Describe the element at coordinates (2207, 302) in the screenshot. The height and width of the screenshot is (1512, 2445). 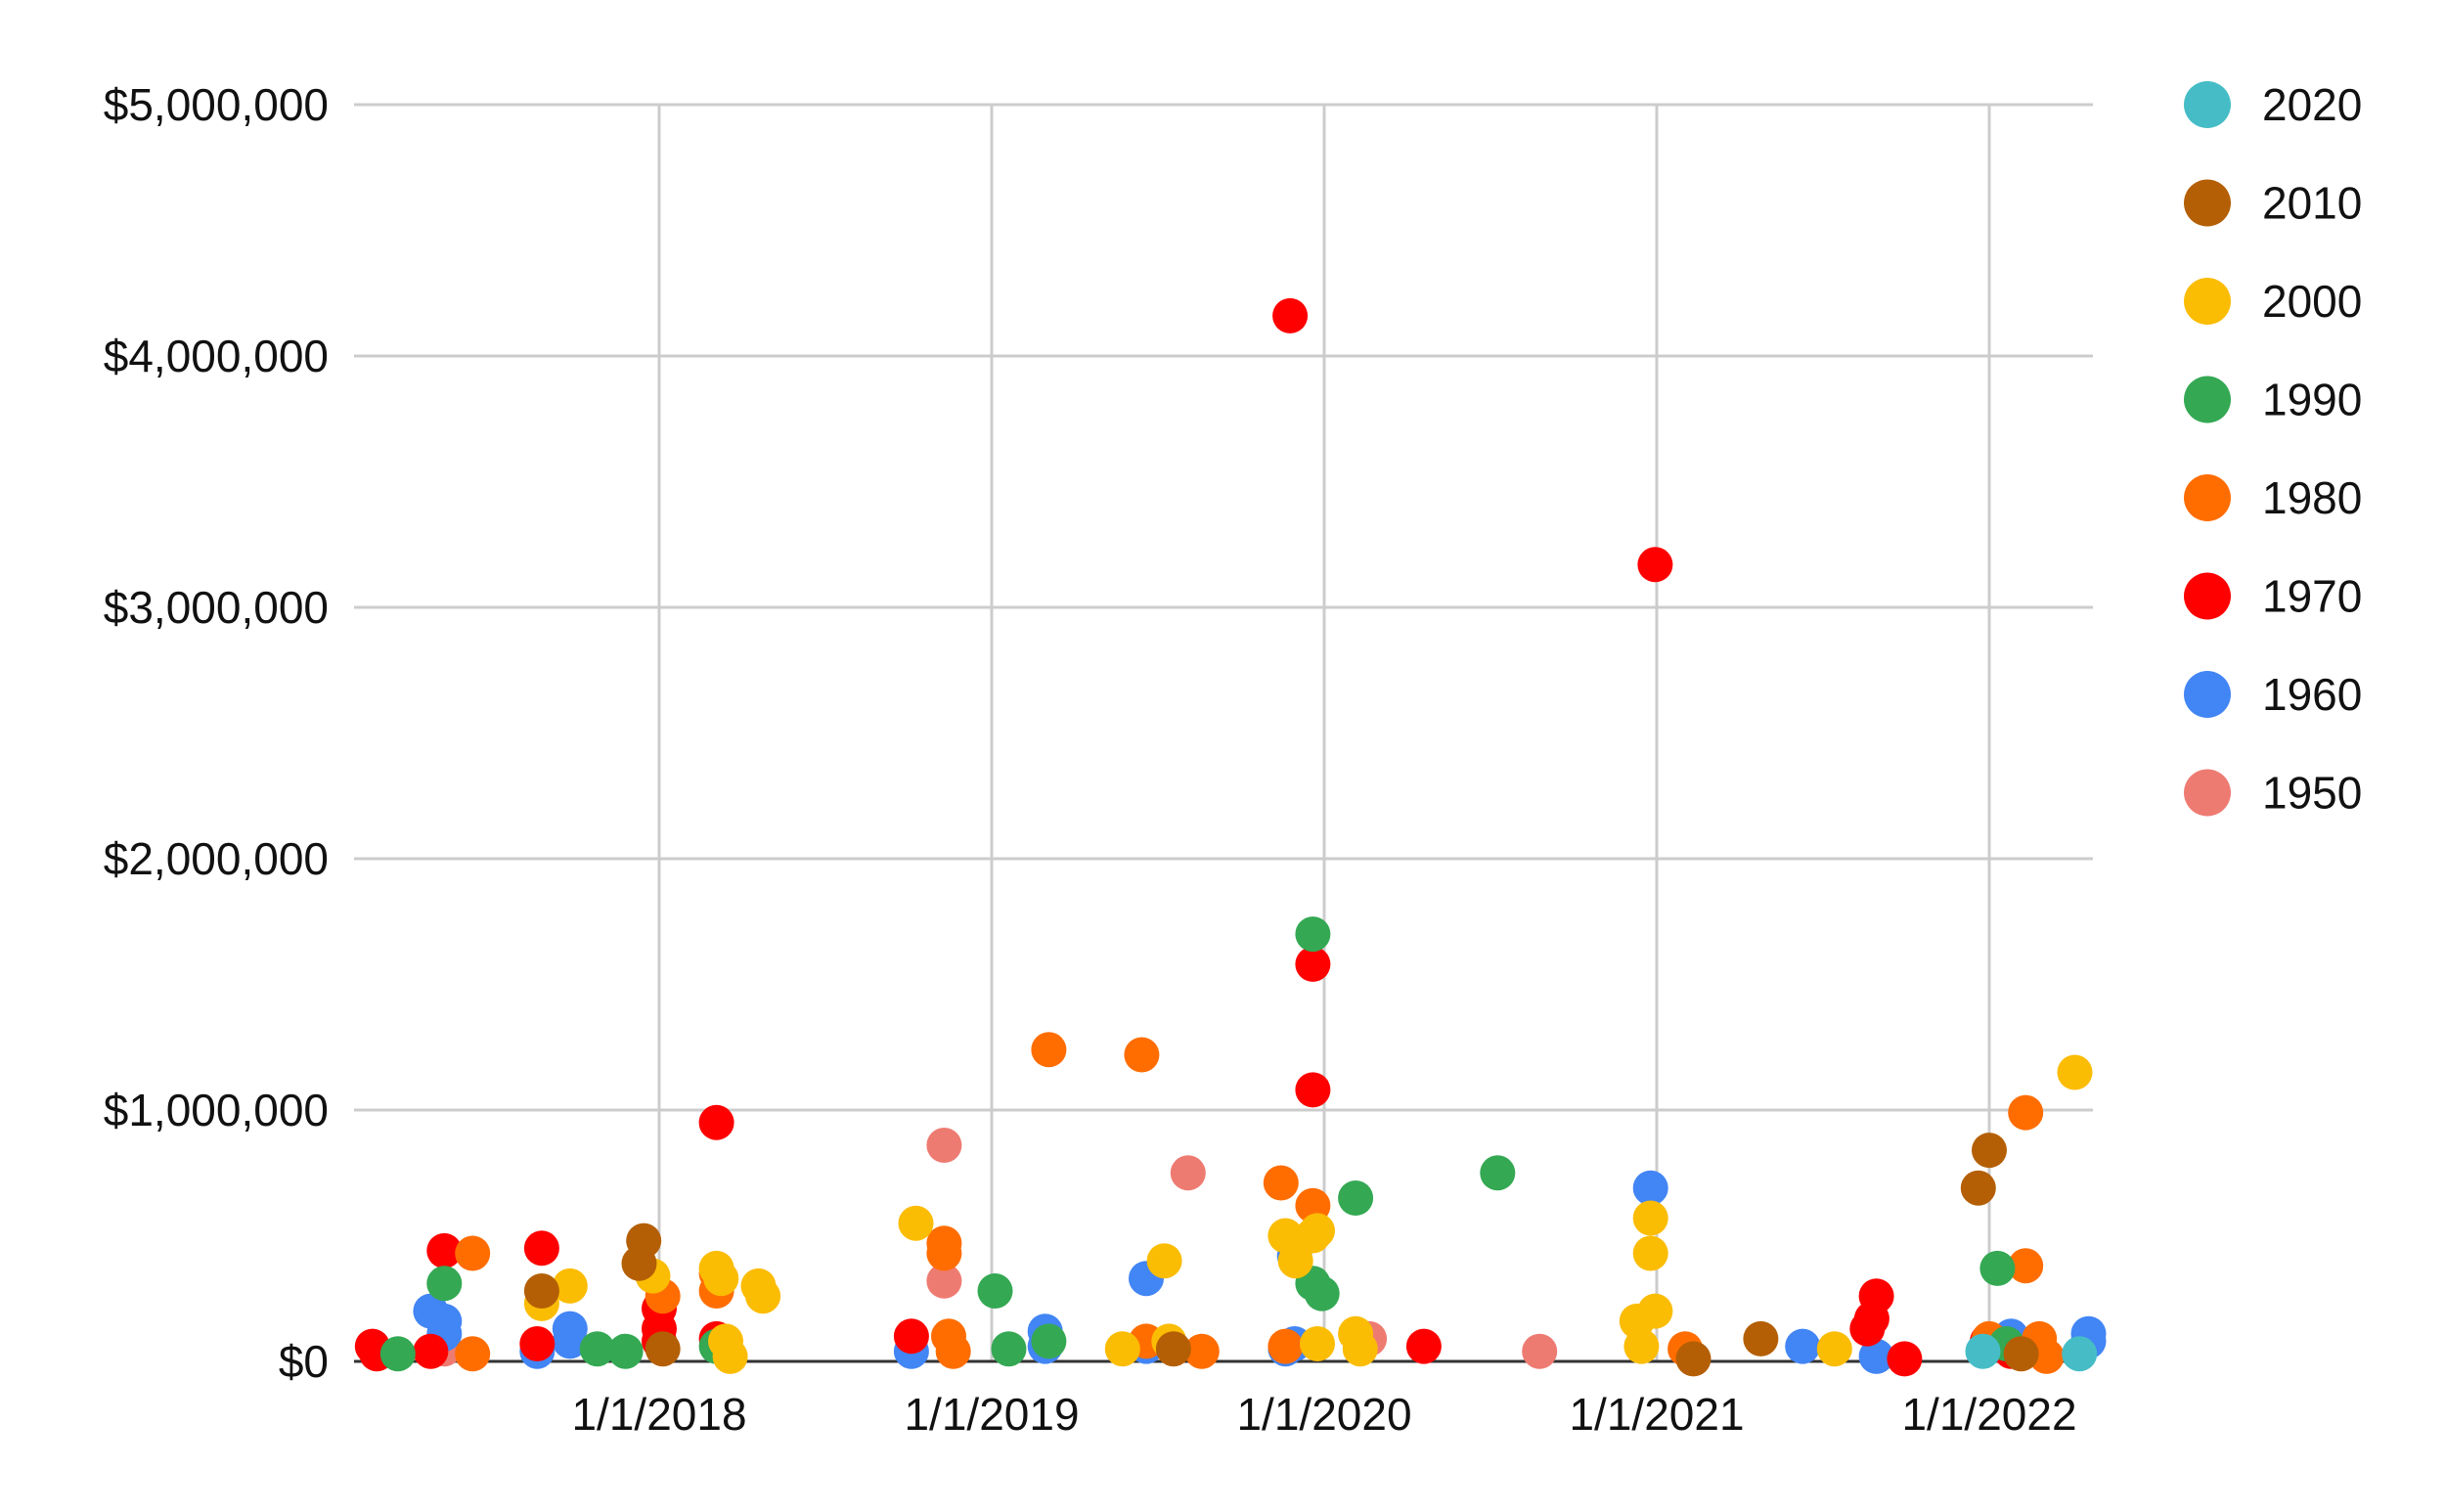
I see `legend-marker-2000` at that location.